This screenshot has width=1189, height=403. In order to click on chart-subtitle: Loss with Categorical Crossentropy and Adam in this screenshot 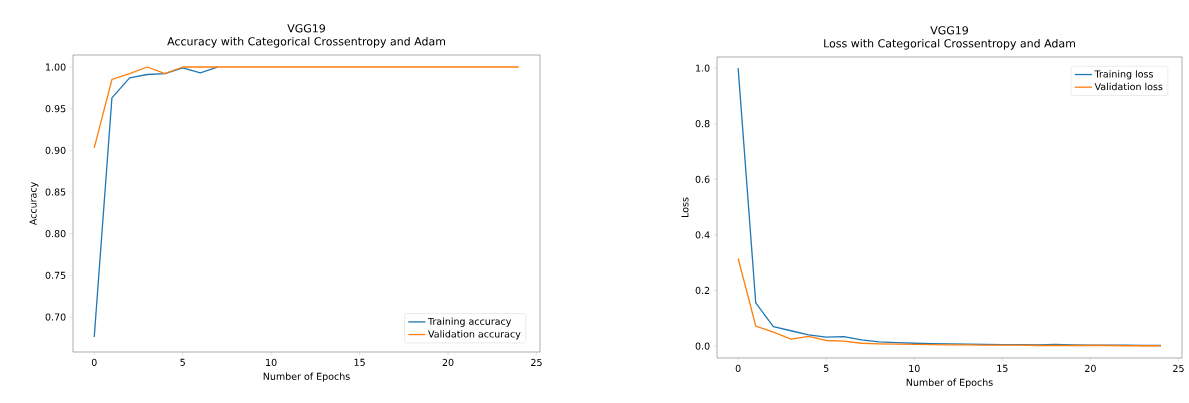, I will do `click(949, 44)`.